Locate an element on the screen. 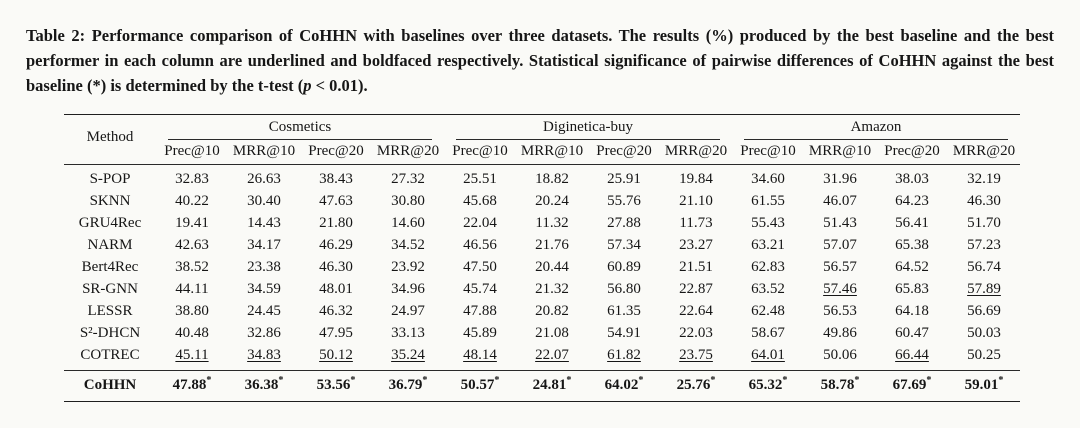  value-cell: 23.38 is located at coordinates (264, 267).